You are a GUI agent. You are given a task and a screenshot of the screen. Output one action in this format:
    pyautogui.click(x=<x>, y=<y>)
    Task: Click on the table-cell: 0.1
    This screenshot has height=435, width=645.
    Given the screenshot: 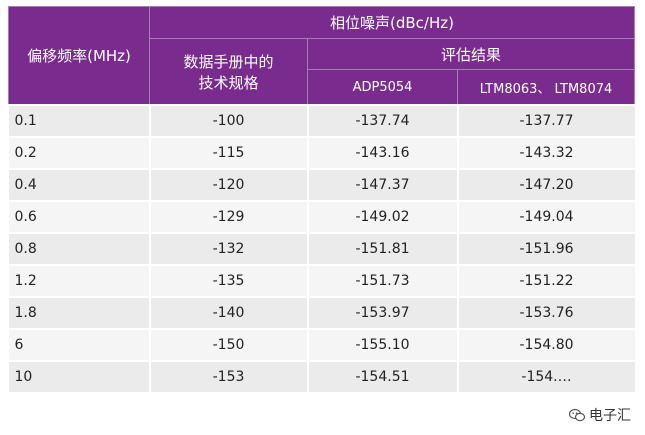 What is the action you would take?
    pyautogui.click(x=79, y=120)
    